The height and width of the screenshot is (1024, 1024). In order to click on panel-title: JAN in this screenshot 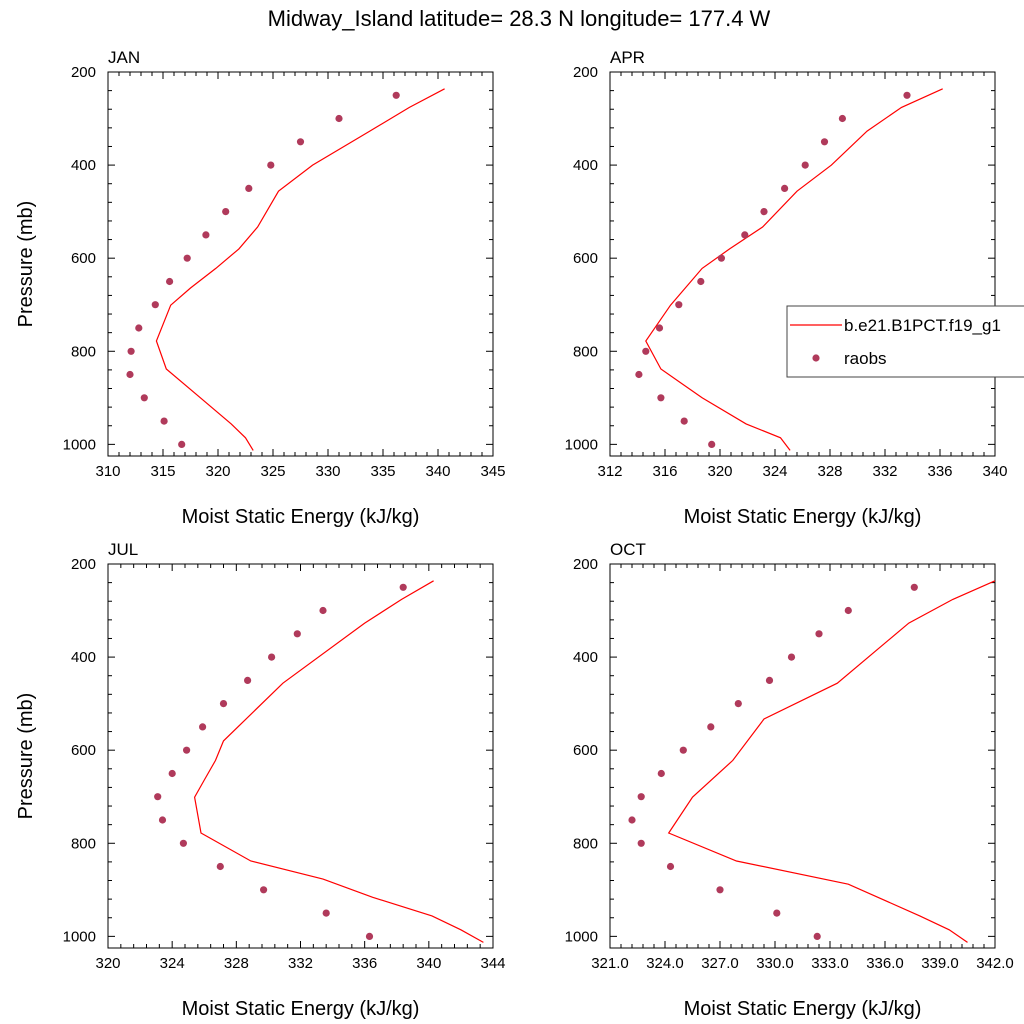, I will do `click(124, 57)`.